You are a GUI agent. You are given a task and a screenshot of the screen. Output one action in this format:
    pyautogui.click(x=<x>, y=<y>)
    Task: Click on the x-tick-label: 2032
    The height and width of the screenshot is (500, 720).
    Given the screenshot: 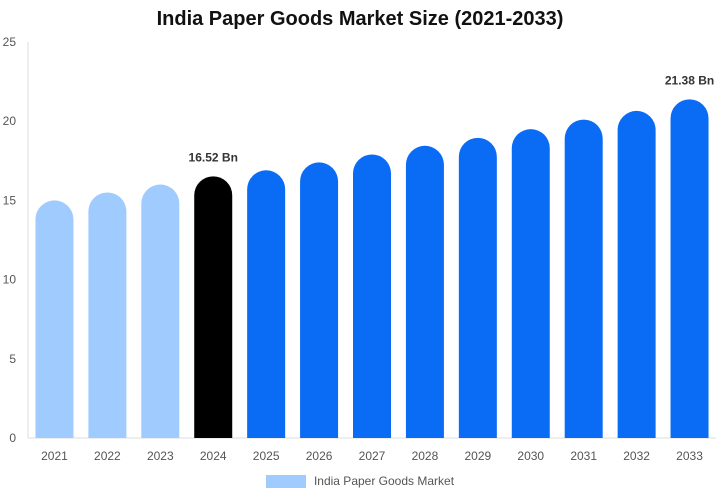 What is the action you would take?
    pyautogui.click(x=636, y=456)
    